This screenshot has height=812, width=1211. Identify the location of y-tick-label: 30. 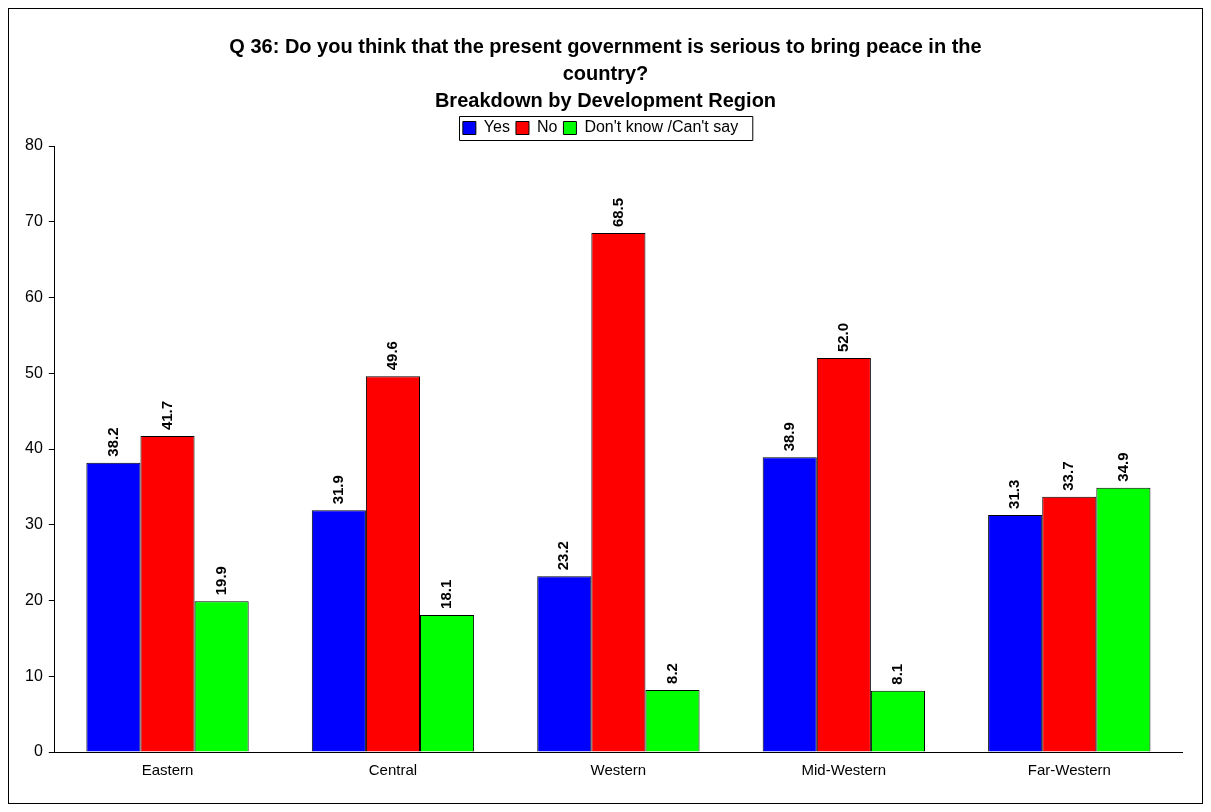
(34, 524).